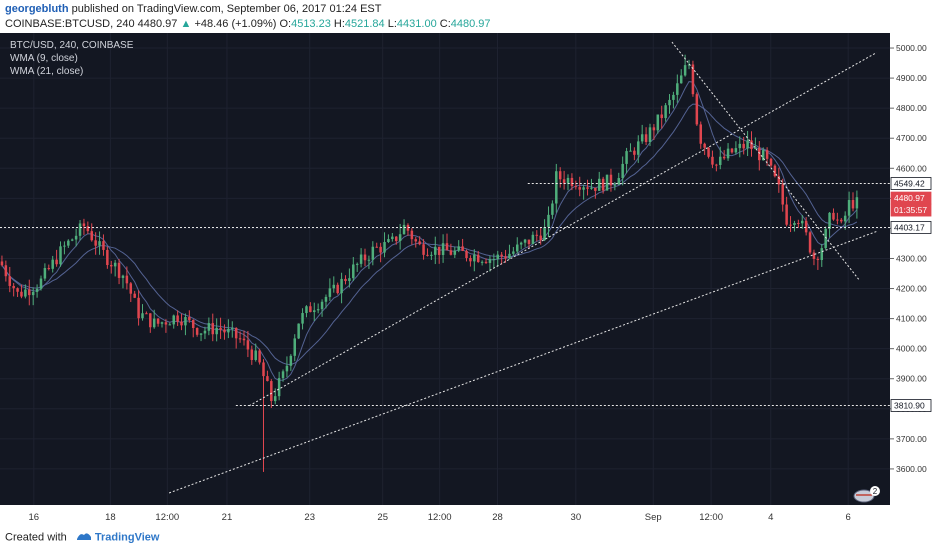 This screenshot has width=932, height=550. What do you see at coordinates (392, 24) in the screenshot?
I see `low-label: L:` at bounding box center [392, 24].